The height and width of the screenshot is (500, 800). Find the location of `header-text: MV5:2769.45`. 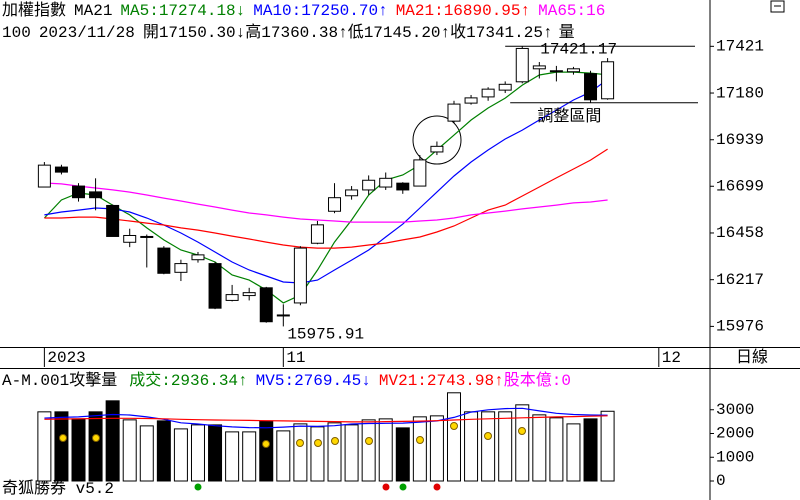

header-text: MV5:2769.45 is located at coordinates (309, 381).